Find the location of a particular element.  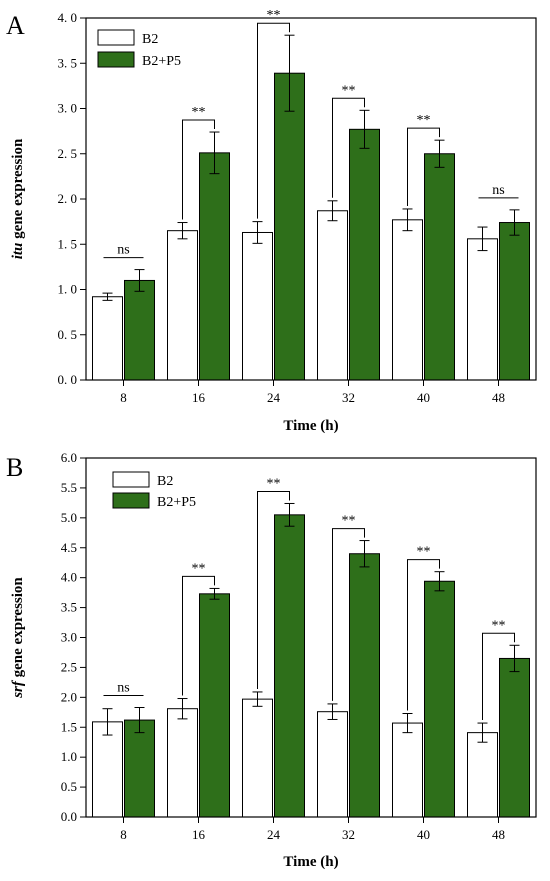

y-tick-label: 0.0 is located at coordinates (69, 816).